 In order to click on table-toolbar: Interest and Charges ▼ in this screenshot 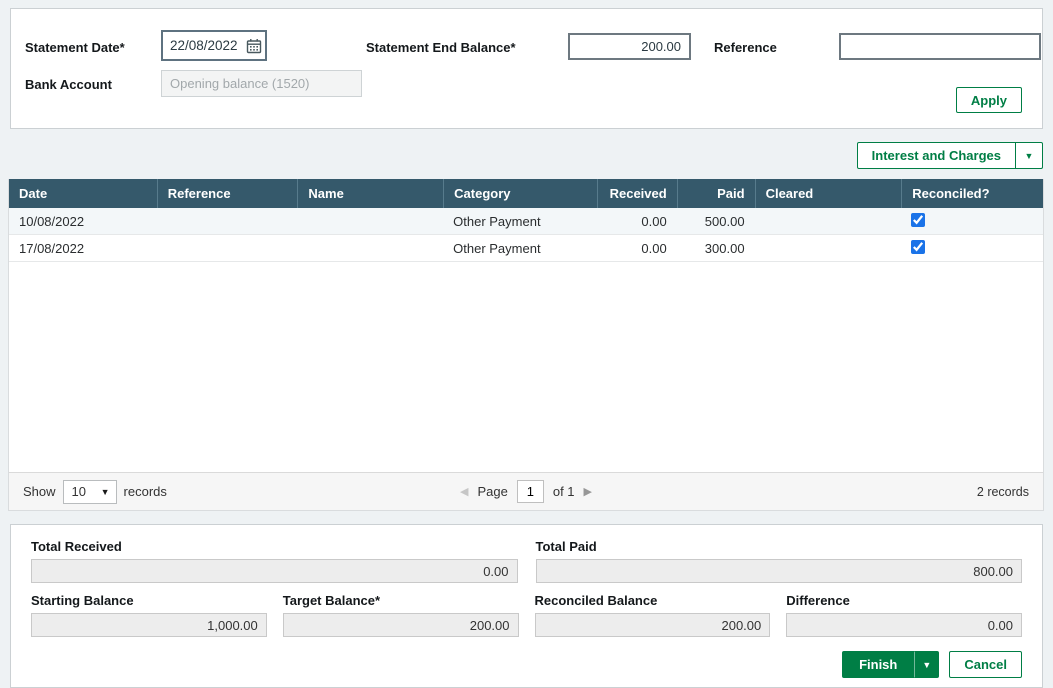, I will do `click(526, 155)`.